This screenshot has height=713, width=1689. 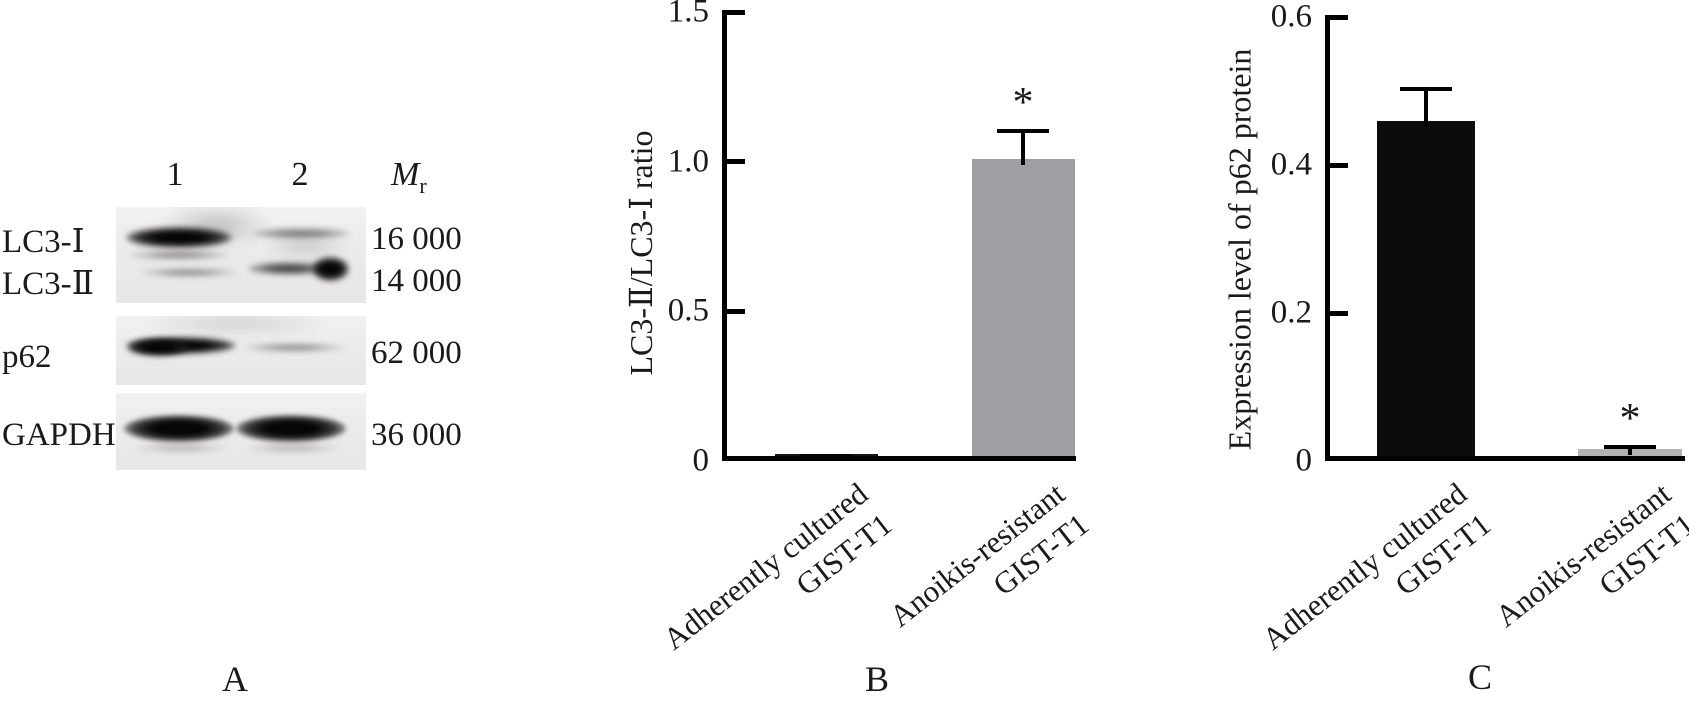 What do you see at coordinates (416, 353) in the screenshot?
I see `mr-value-62000: 62 000` at bounding box center [416, 353].